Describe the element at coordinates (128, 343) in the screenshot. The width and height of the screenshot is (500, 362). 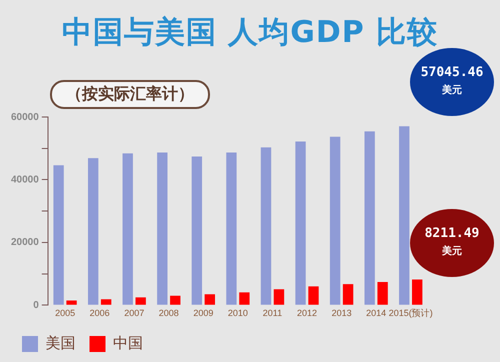
I see `legend-label: 中国` at that location.